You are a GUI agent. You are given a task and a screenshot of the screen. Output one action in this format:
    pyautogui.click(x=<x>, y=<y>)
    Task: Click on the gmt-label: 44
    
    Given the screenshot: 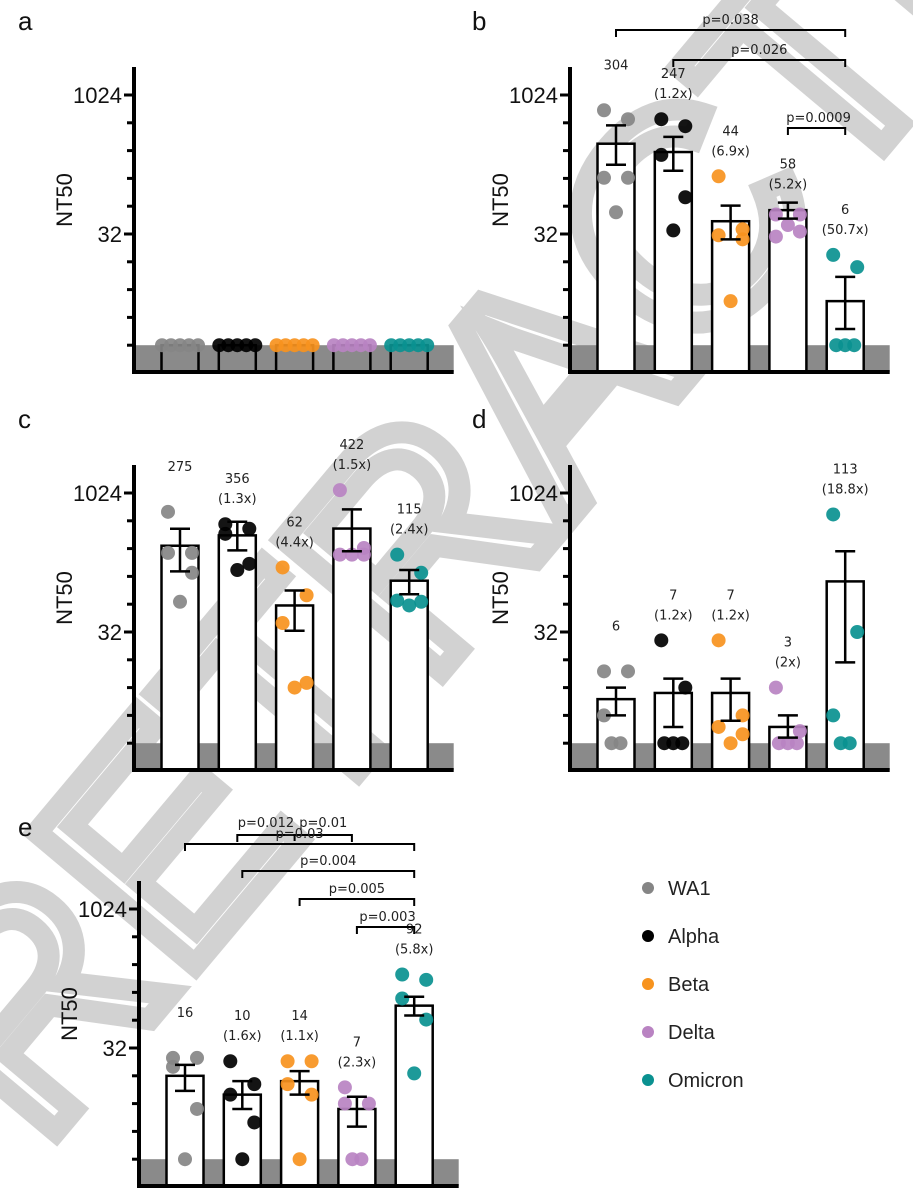 What is the action you would take?
    pyautogui.click(x=730, y=131)
    